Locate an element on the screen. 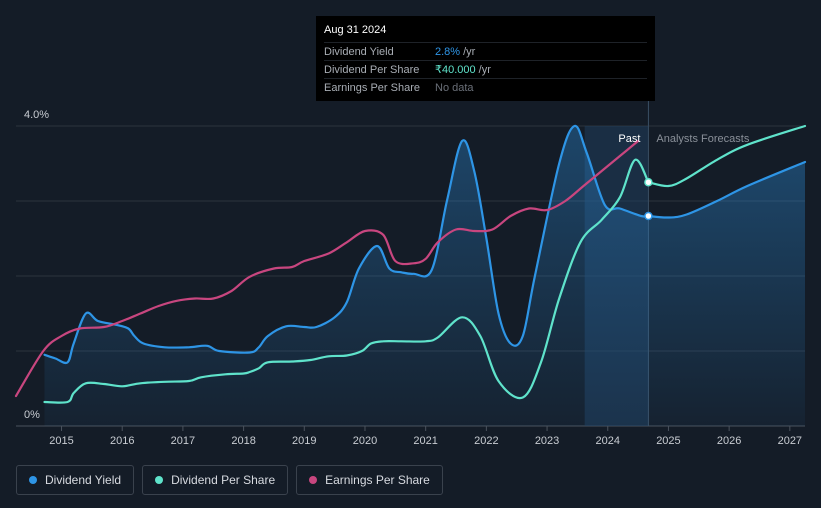 The height and width of the screenshot is (508, 821). tooltip-value: ₹40.000 is located at coordinates (455, 70).